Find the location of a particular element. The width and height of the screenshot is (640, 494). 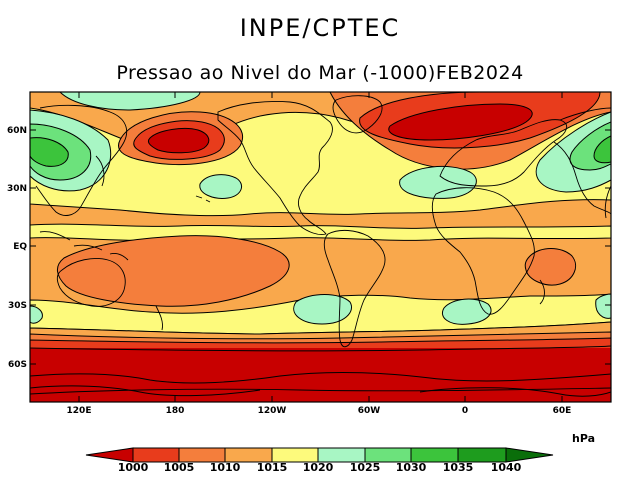

pressure-1020-pacific-sub is located at coordinates (221, 186).